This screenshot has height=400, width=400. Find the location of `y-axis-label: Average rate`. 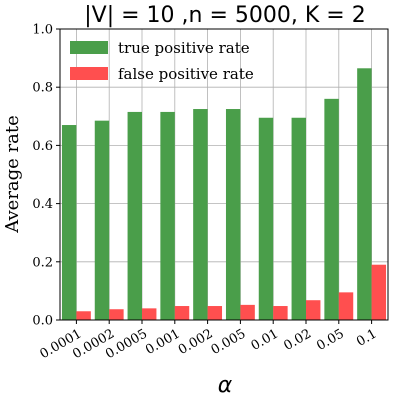

y-axis-label: Average rate is located at coordinates (12, 174).